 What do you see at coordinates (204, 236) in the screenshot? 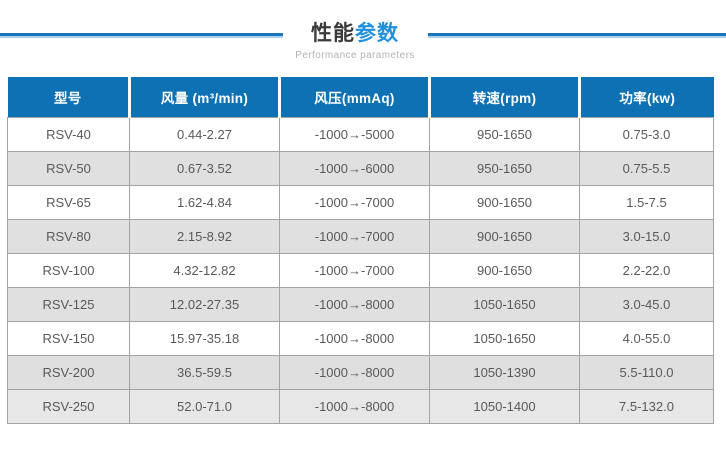
I see `value-cell: 2.15-8.92` at bounding box center [204, 236].